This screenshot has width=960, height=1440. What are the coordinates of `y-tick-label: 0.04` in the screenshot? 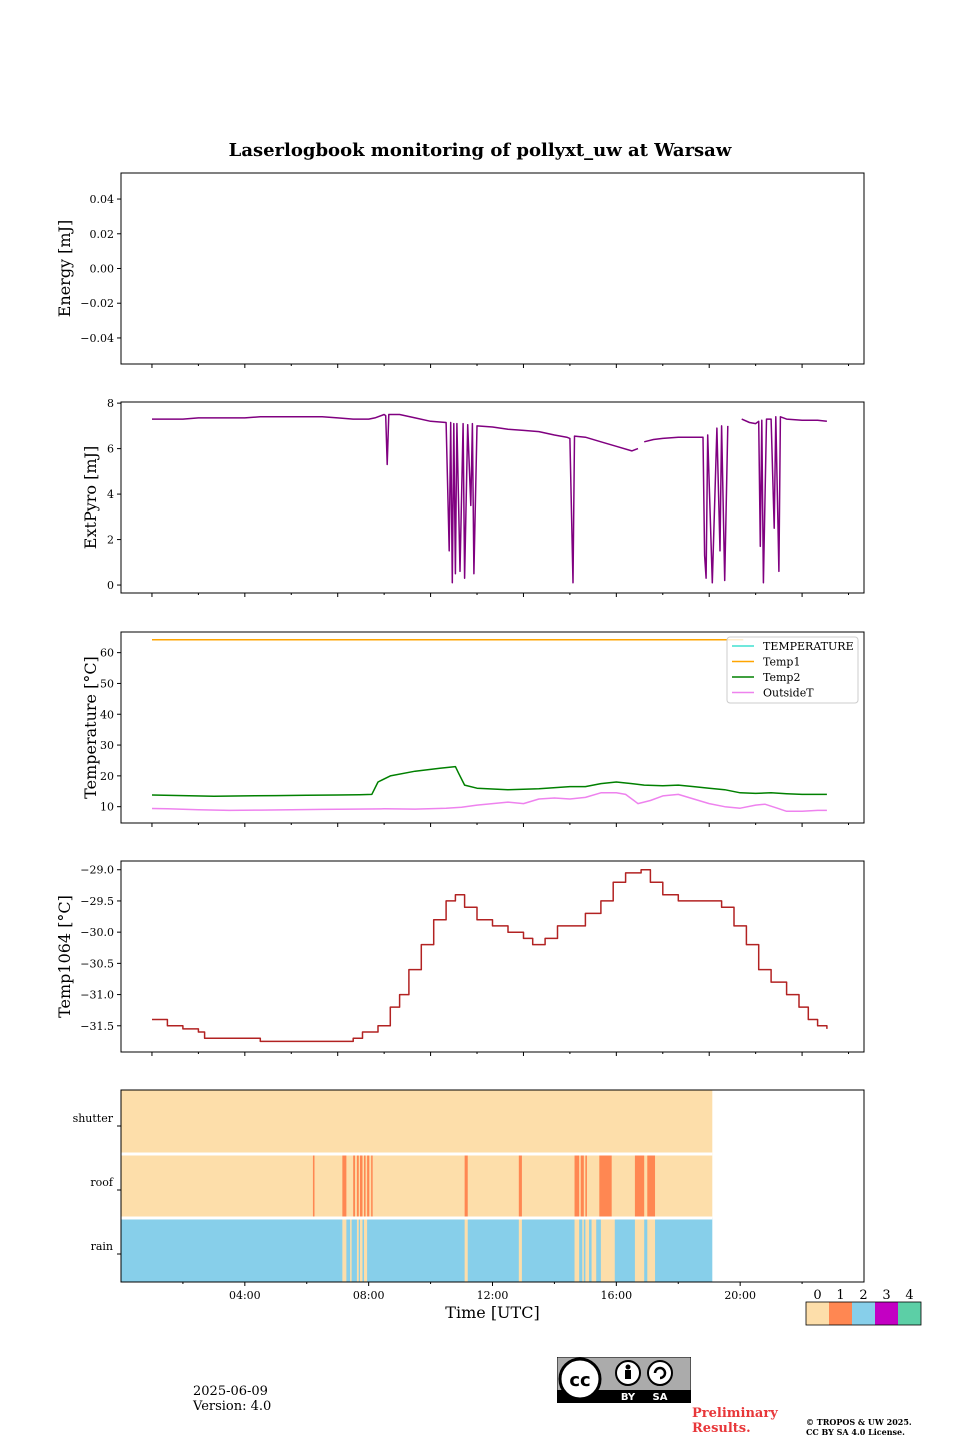 It's located at (102, 199).